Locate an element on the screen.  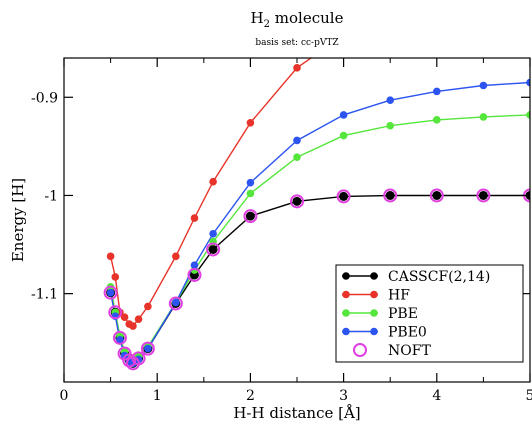
legend-label-hf: HF is located at coordinates (399, 296).